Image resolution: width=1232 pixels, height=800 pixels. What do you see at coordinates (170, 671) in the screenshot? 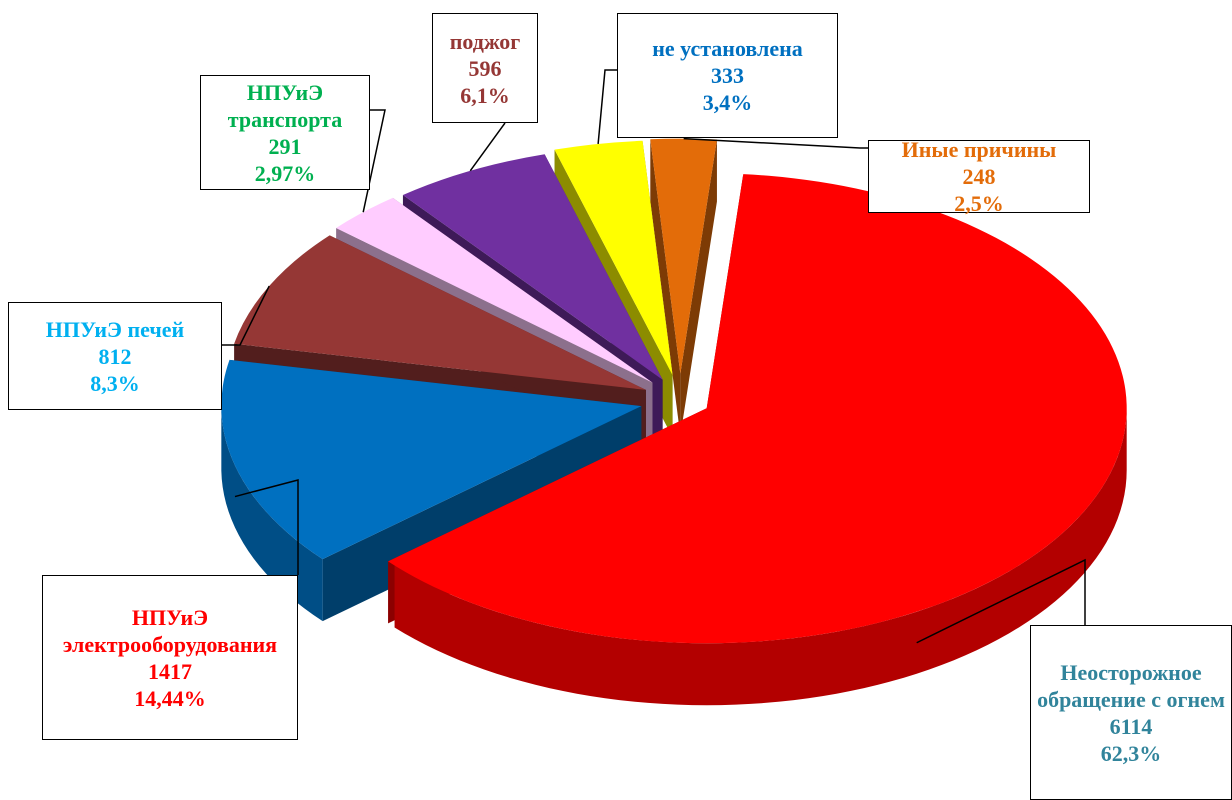
I see `label-value: 1417` at bounding box center [170, 671].